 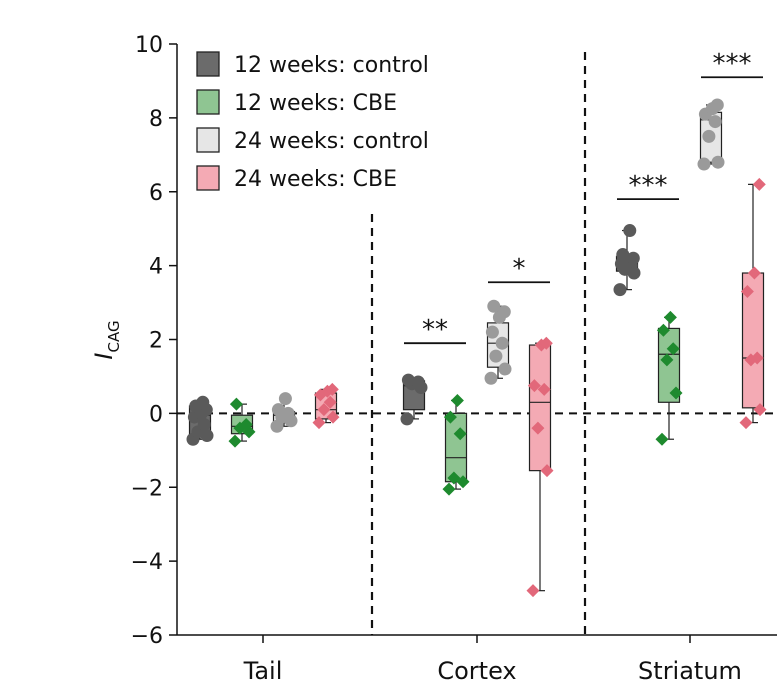 I want to click on x-tick-label: Tail, so click(x=263, y=669).